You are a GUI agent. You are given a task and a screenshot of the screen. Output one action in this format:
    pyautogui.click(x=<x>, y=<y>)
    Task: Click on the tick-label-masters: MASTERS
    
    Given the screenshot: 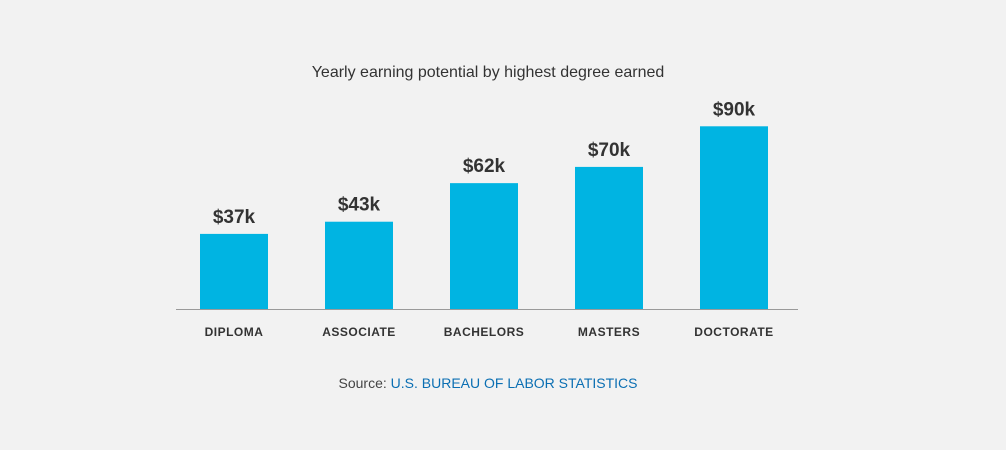 What is the action you would take?
    pyautogui.click(x=609, y=332)
    